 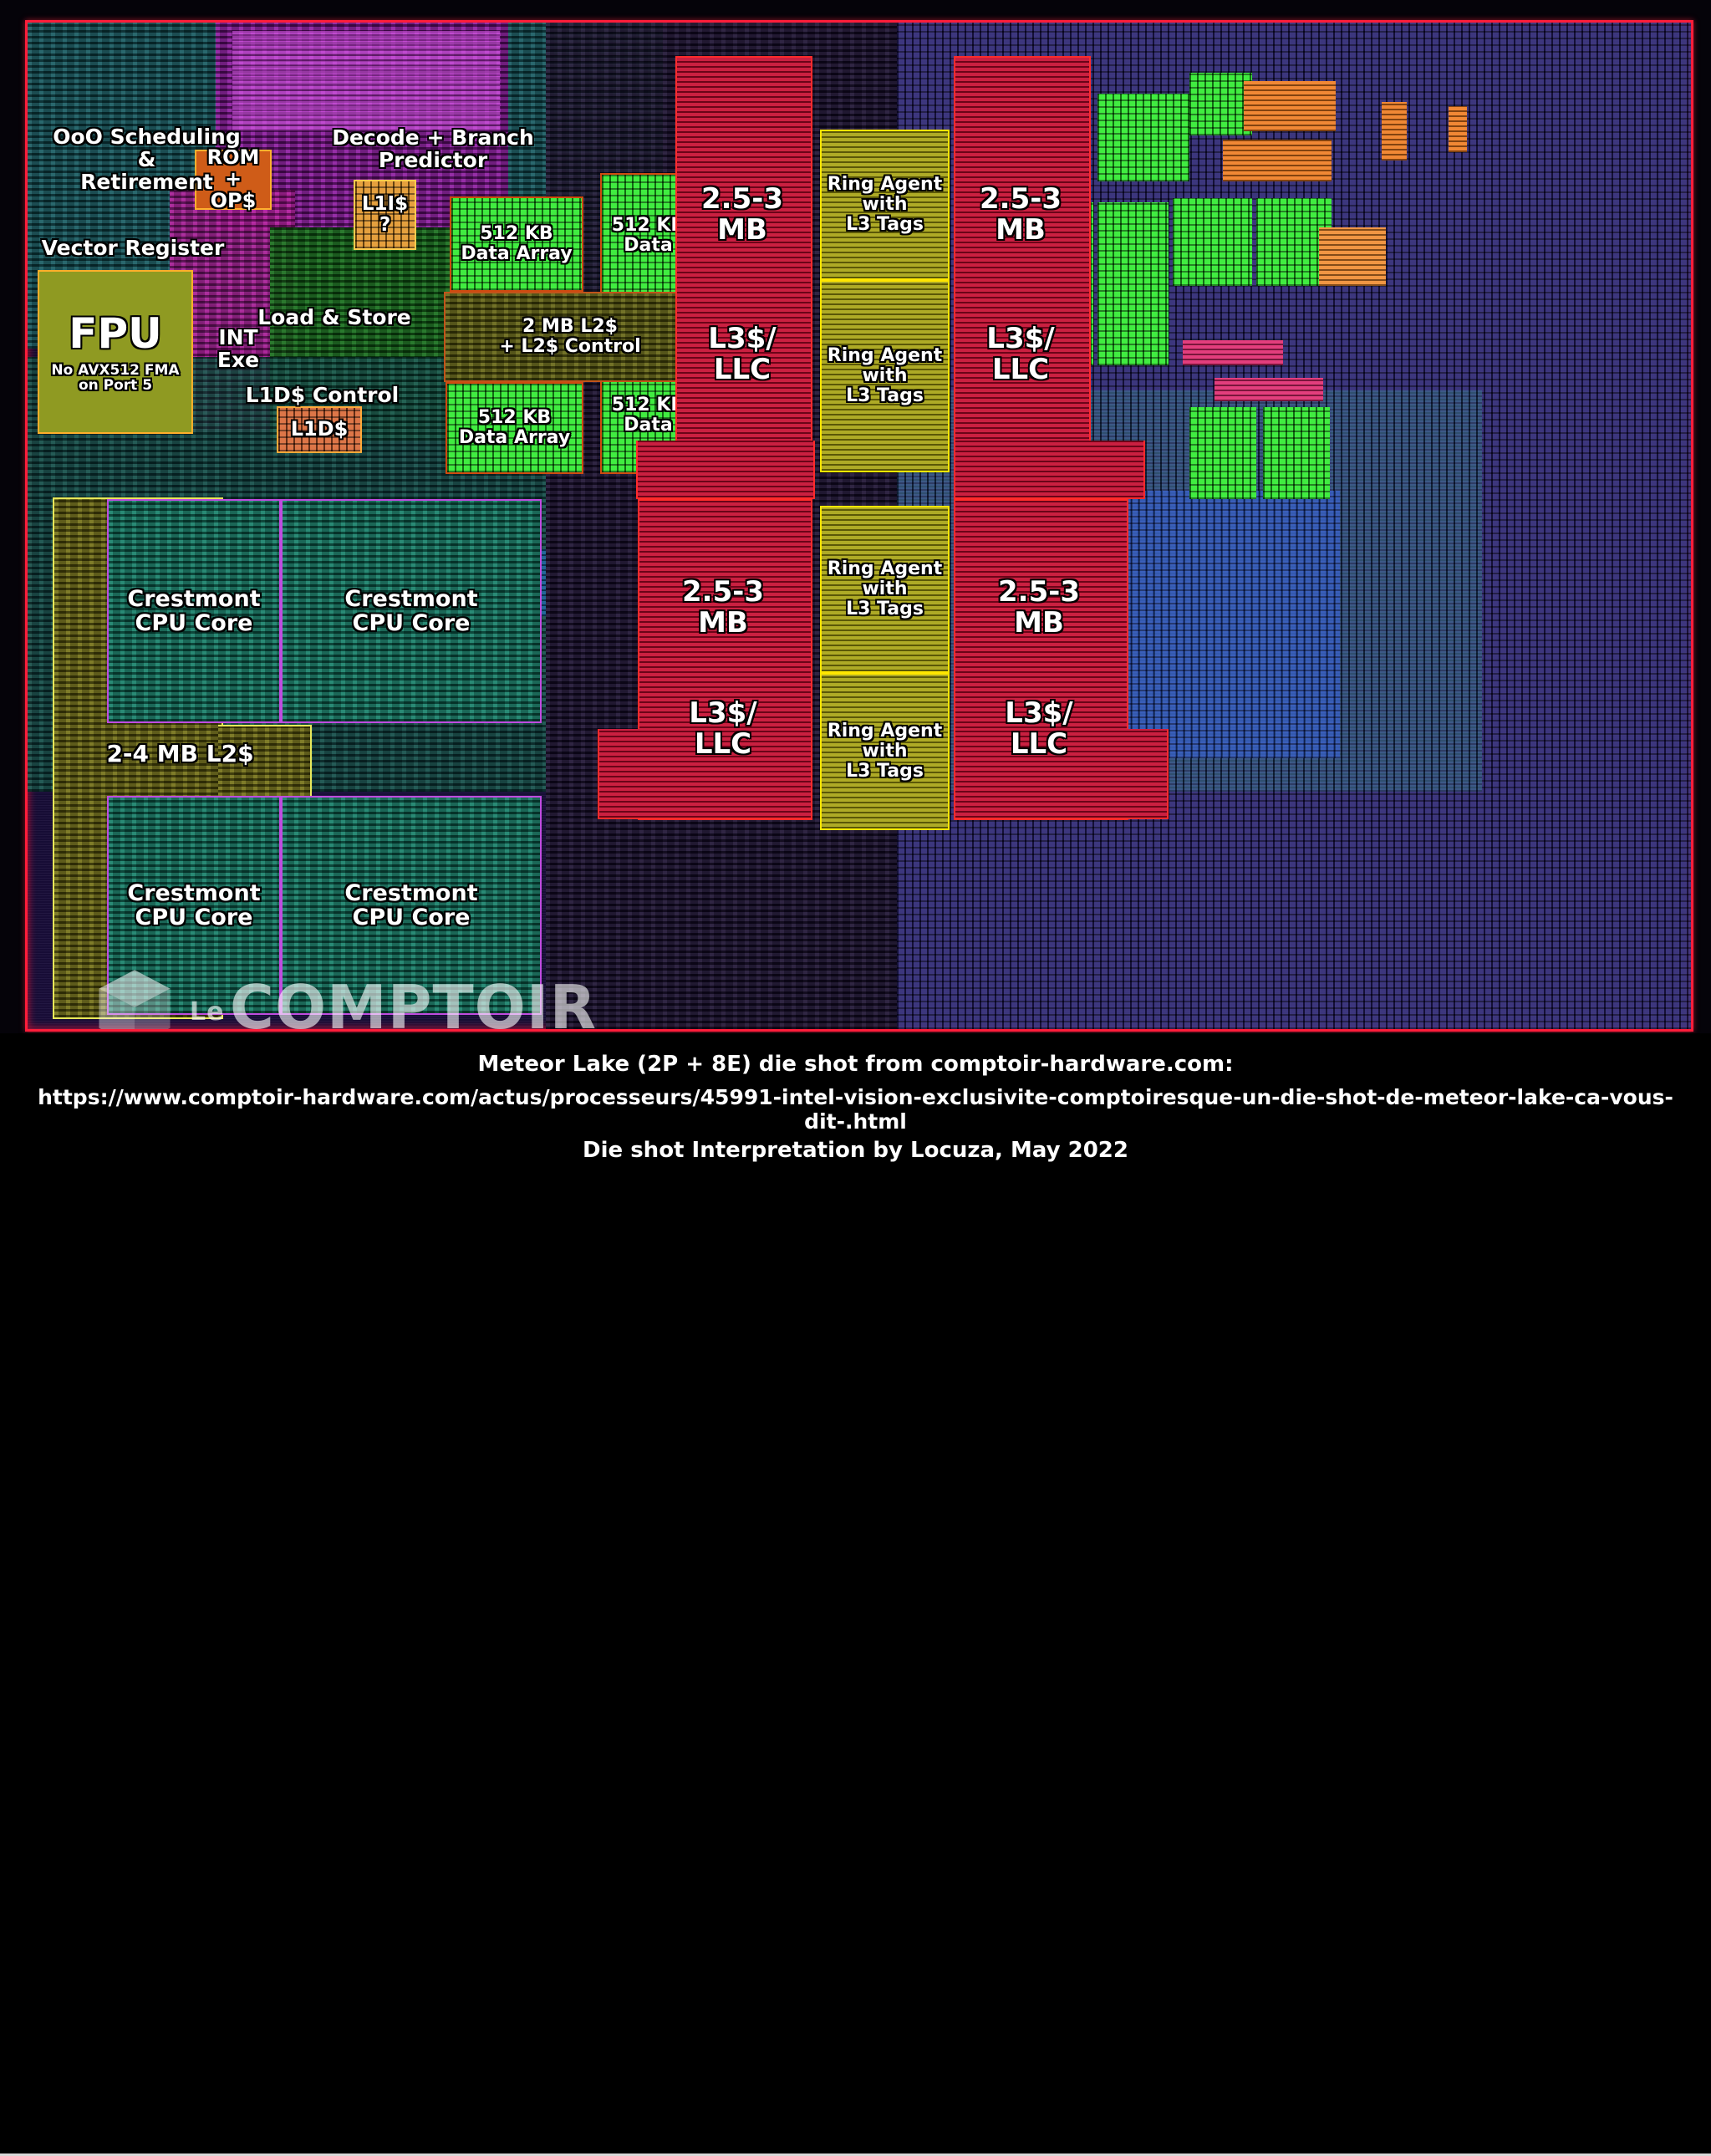 I want to click on block-fpu: FPU No AVX512 FMA on Port 5, so click(x=115, y=352).